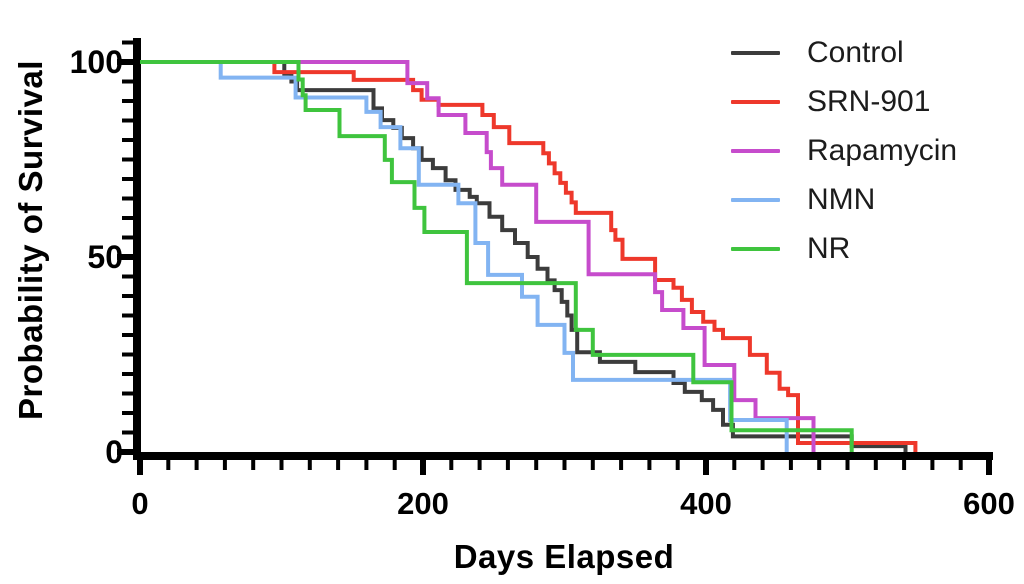  What do you see at coordinates (105, 257) in the screenshot?
I see `y-tick-label-50: 50` at bounding box center [105, 257].